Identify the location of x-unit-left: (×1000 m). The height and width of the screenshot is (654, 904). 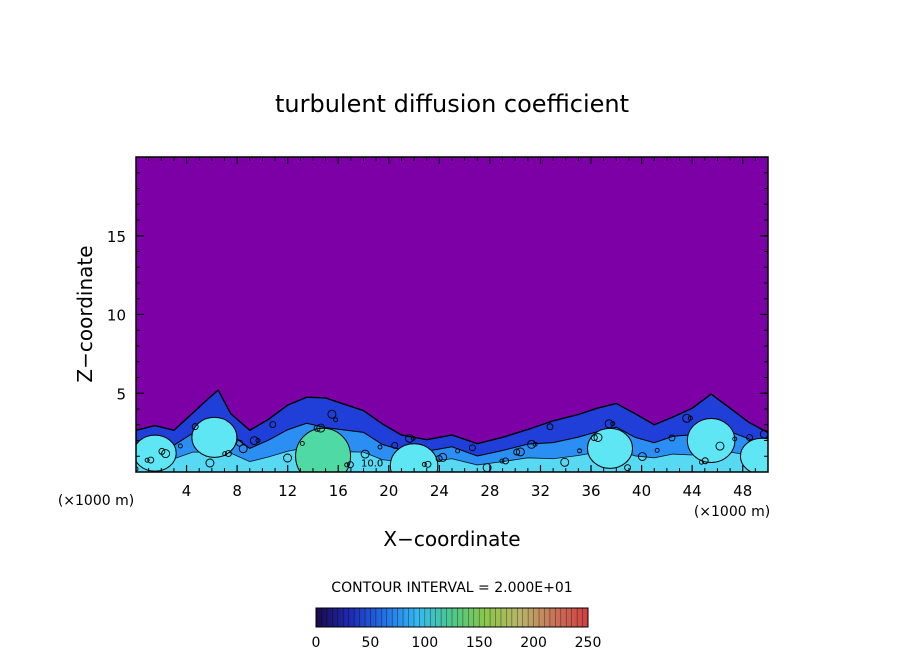
(96, 501).